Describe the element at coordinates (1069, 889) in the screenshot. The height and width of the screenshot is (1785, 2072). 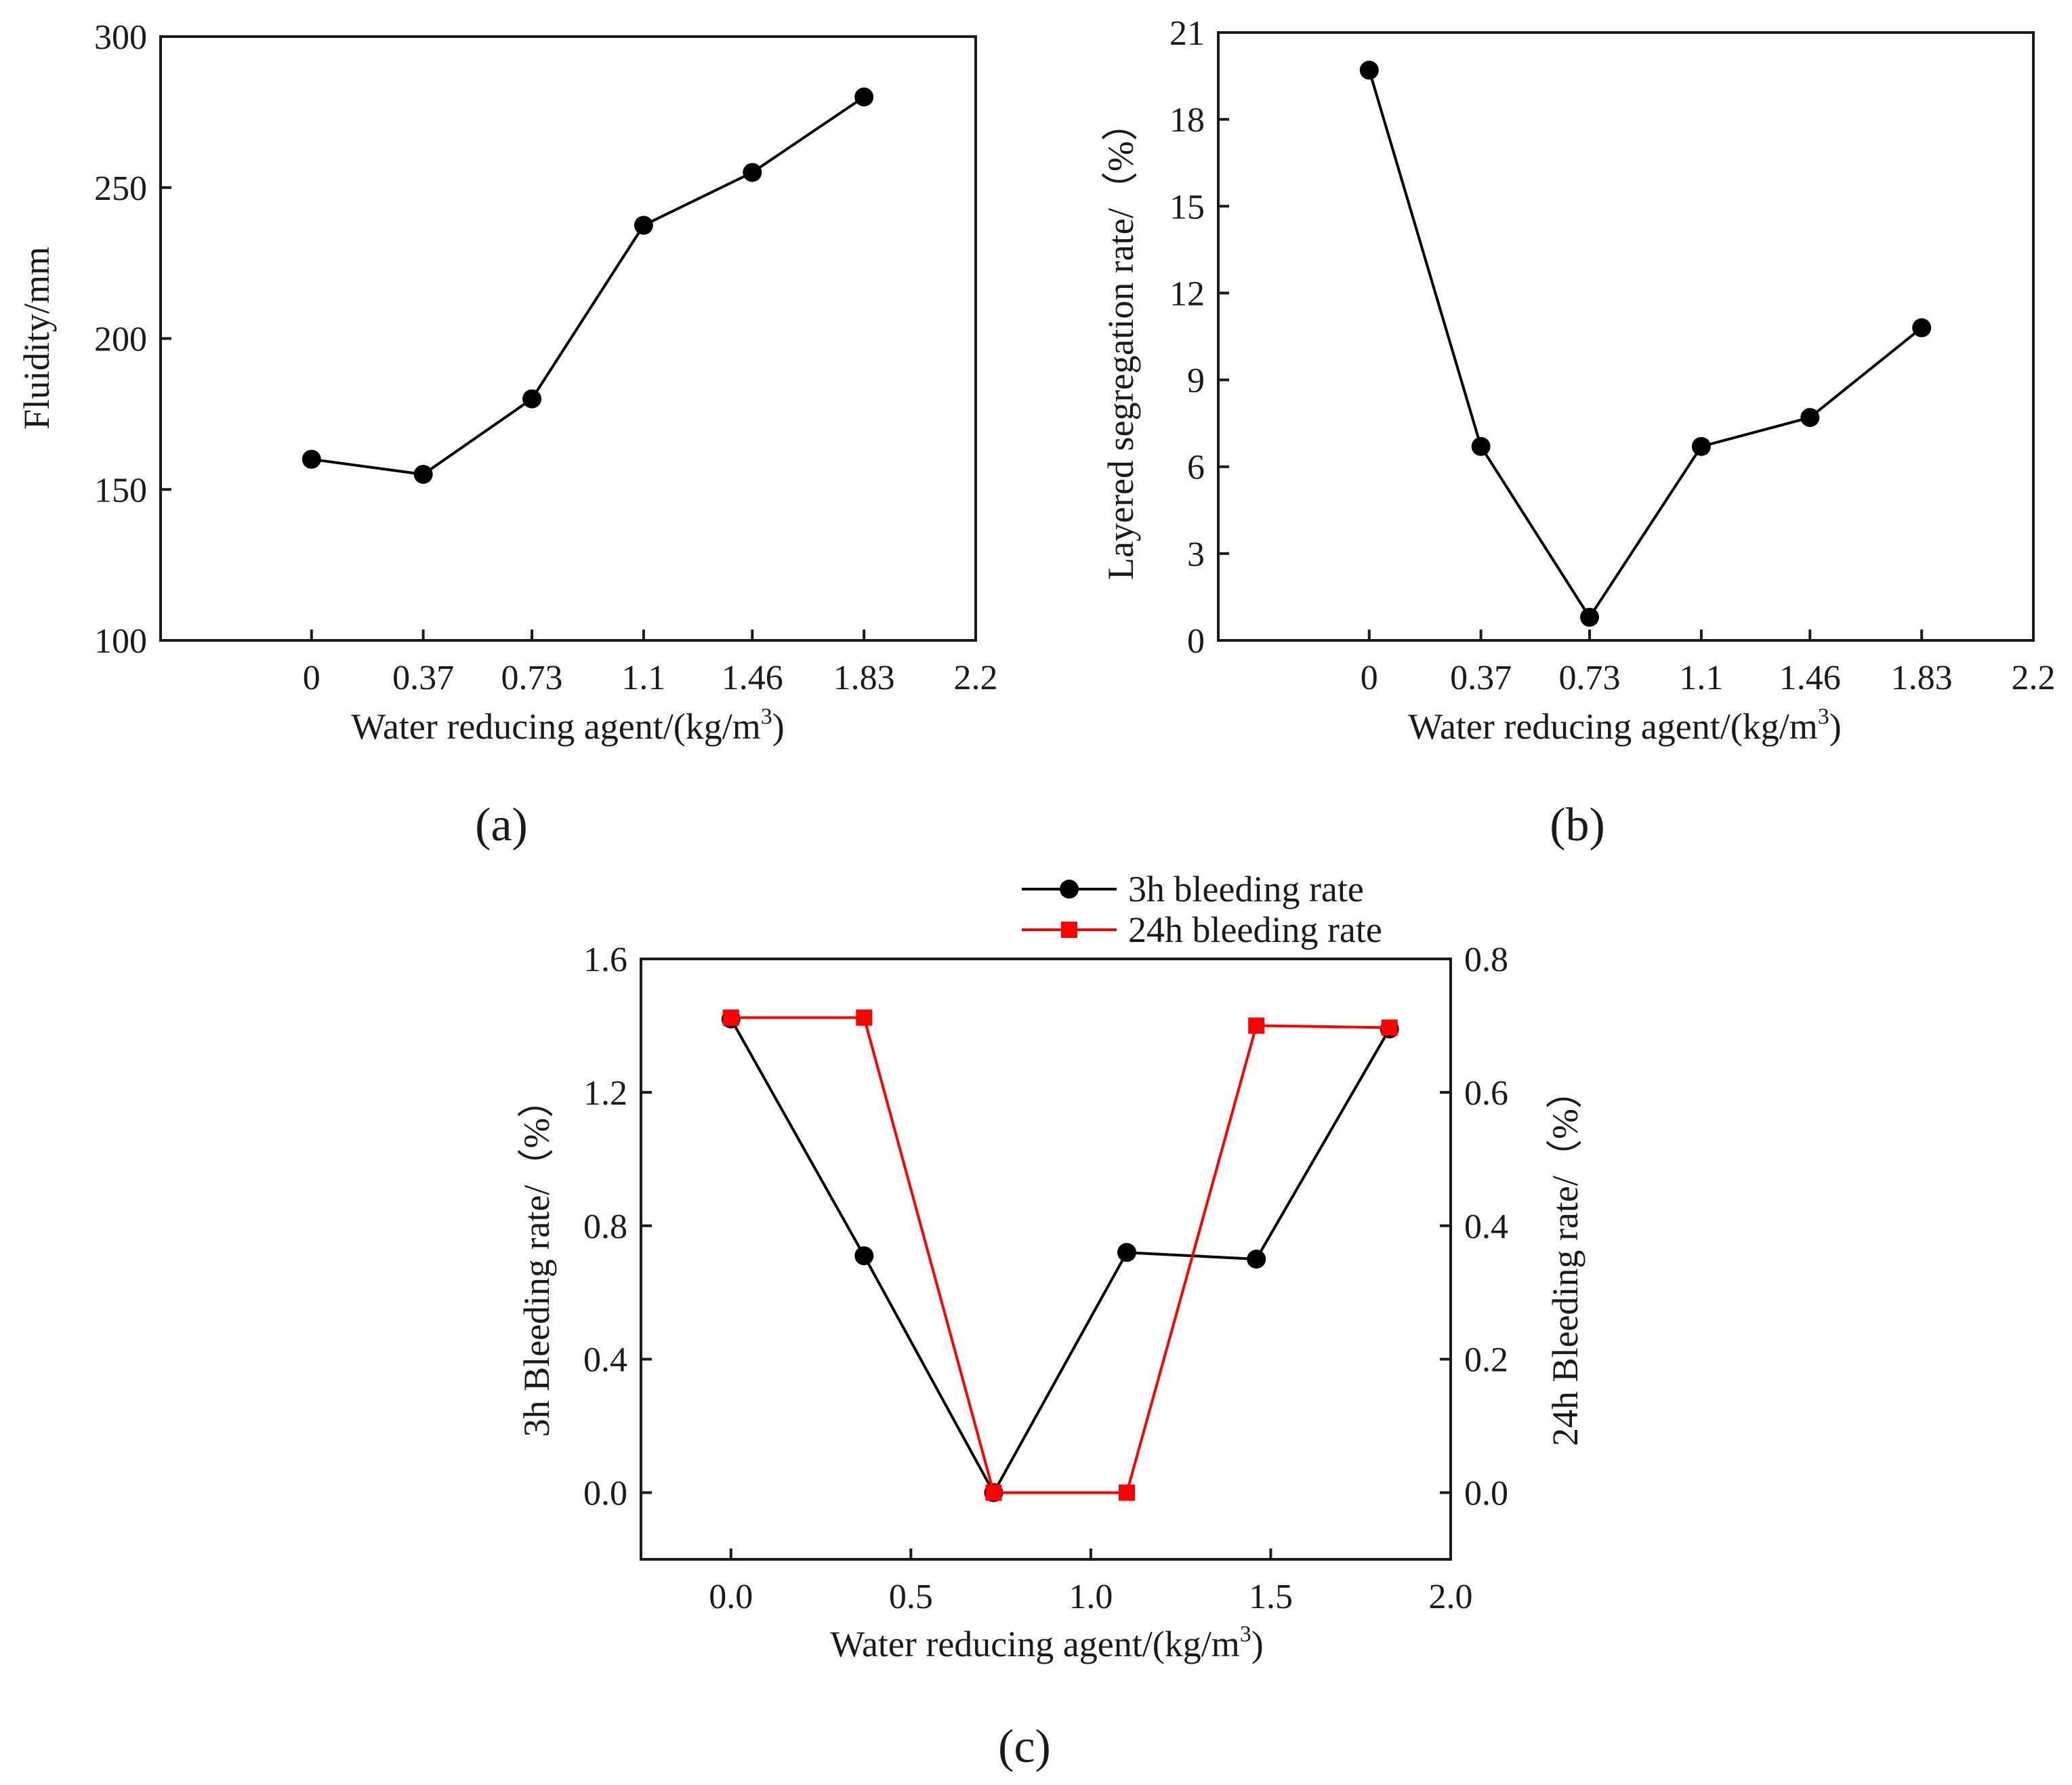
I see `legend-marker-3h` at that location.